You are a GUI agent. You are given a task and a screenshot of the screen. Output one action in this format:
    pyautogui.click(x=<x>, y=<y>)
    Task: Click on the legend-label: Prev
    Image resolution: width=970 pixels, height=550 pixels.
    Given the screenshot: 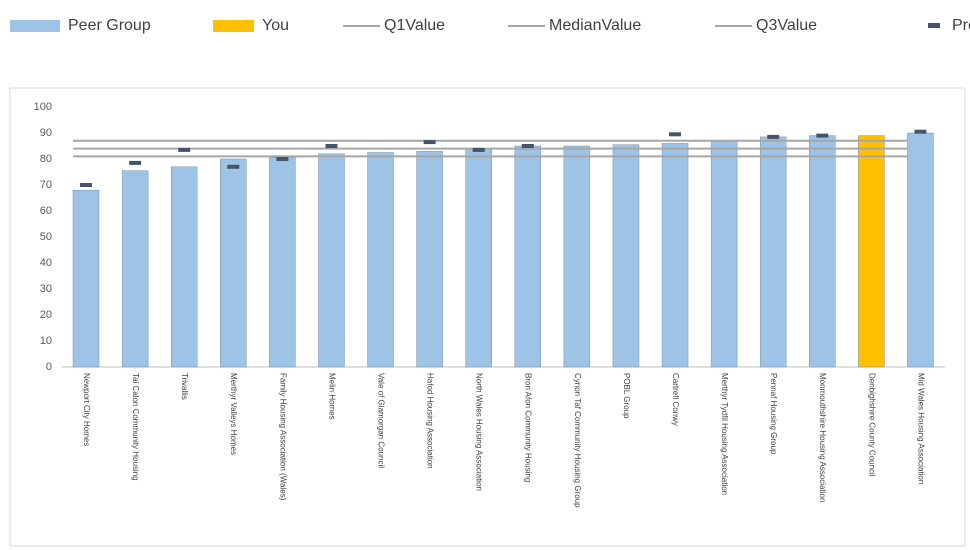 What is the action you would take?
    pyautogui.click(x=961, y=25)
    